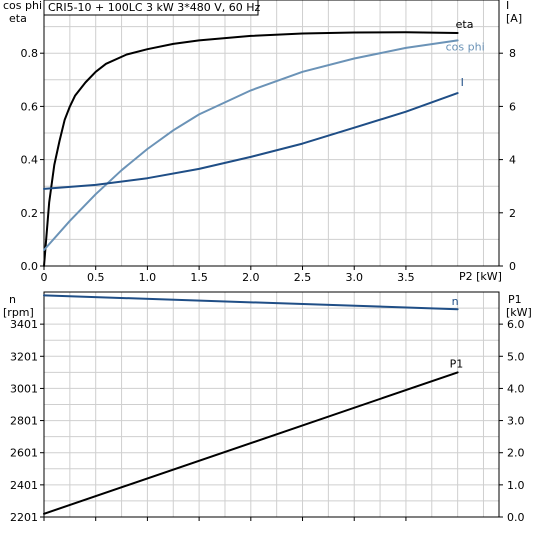  I want to click on series-label-P1: P1, so click(457, 363).